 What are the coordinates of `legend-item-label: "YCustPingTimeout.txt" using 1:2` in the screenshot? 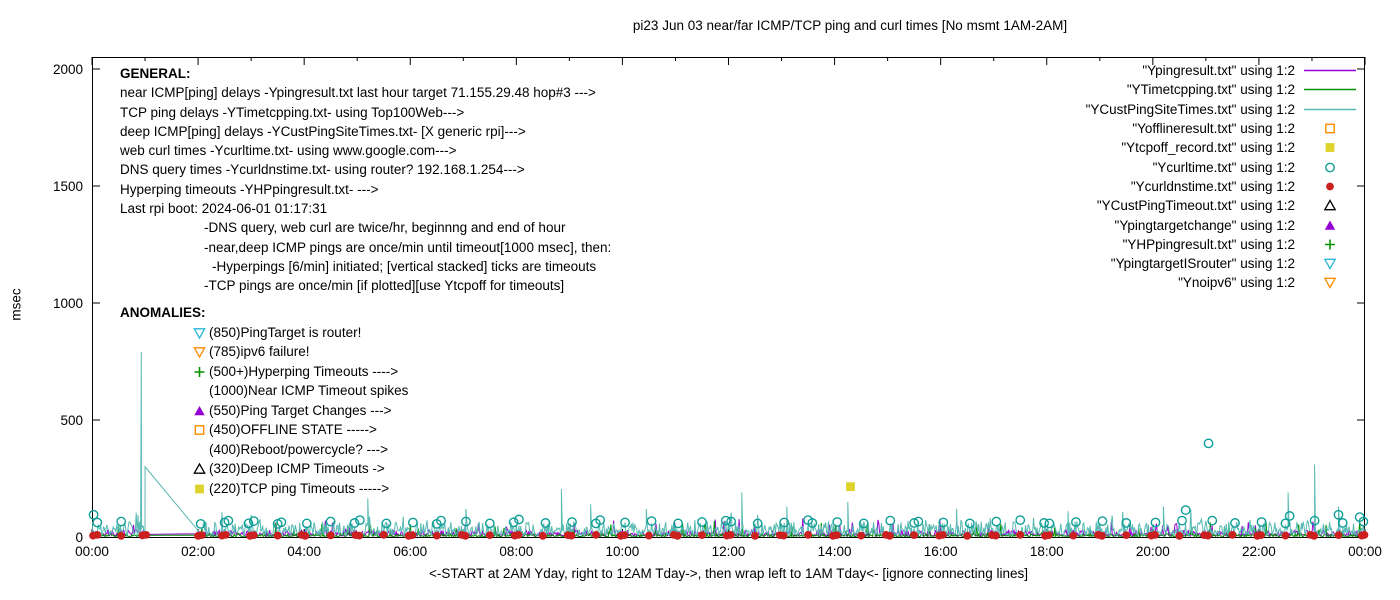 It's located at (1195, 206).